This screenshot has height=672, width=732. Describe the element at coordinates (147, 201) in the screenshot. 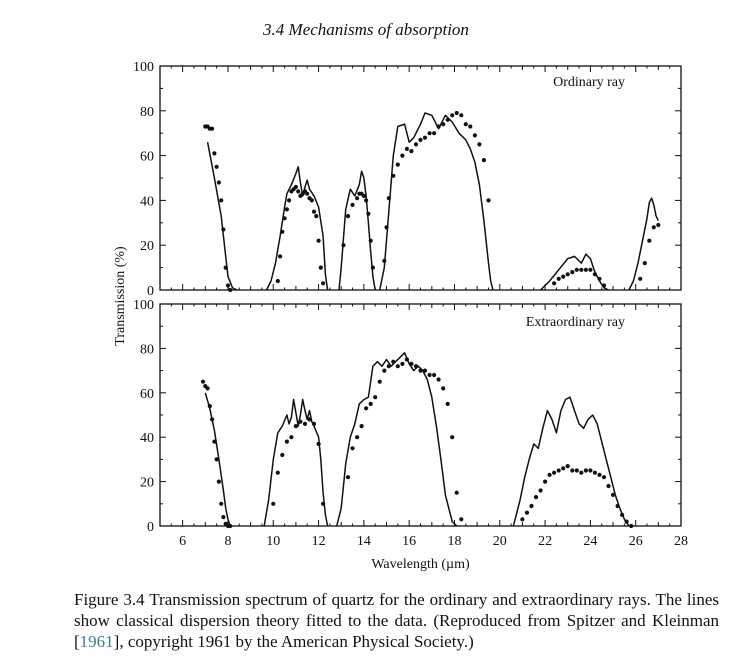

I see `y-tick-label-0-2: 40` at that location.